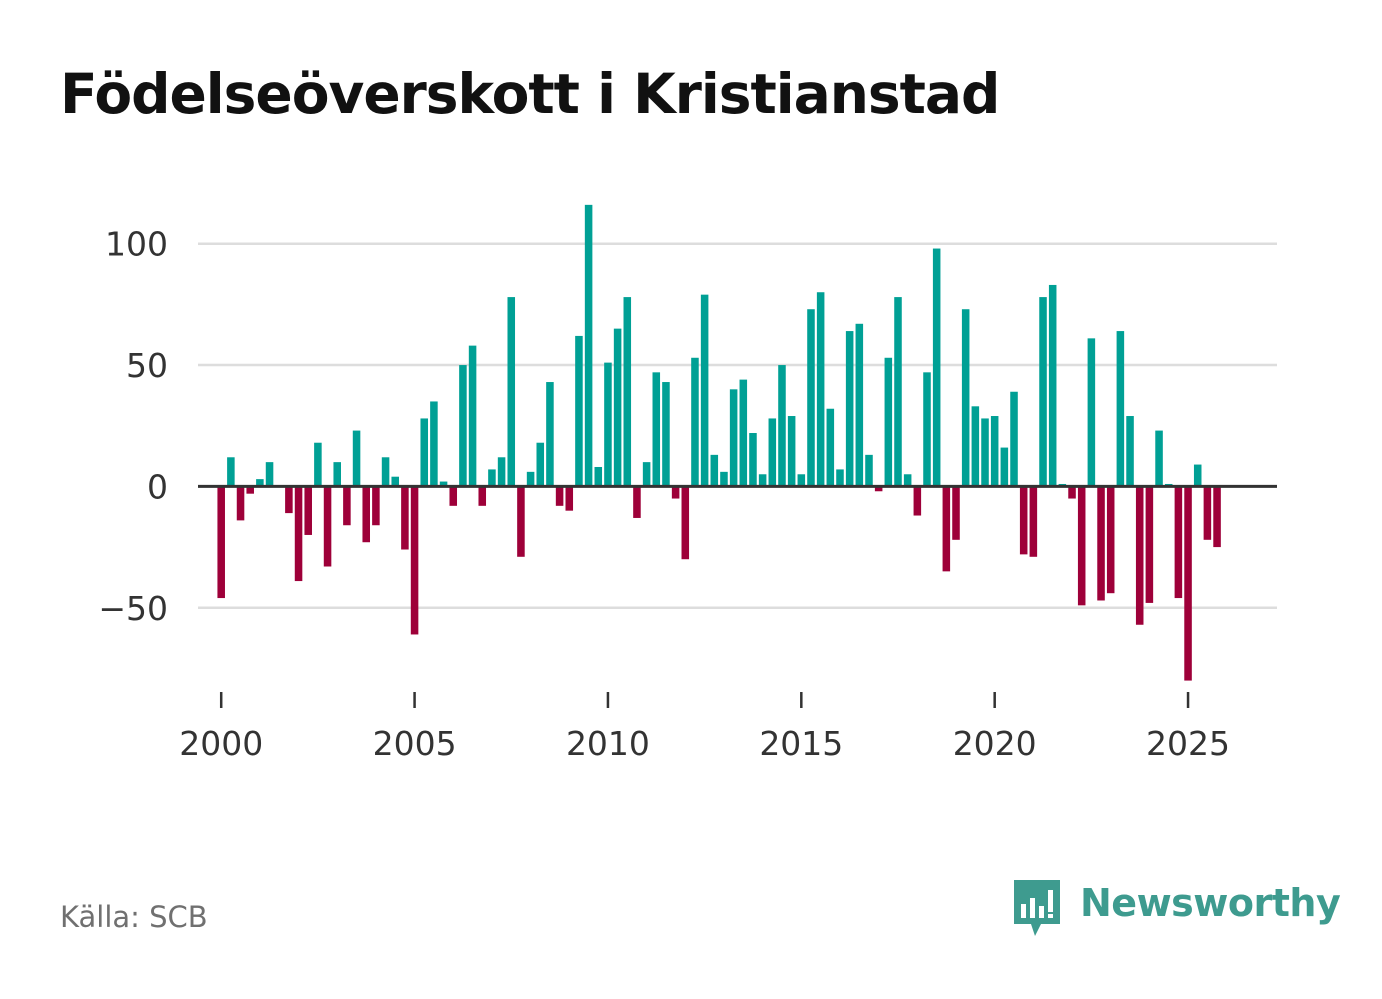  What do you see at coordinates (530, 94) in the screenshot?
I see `chart-title: Födelseöverskott i Kristianstad` at bounding box center [530, 94].